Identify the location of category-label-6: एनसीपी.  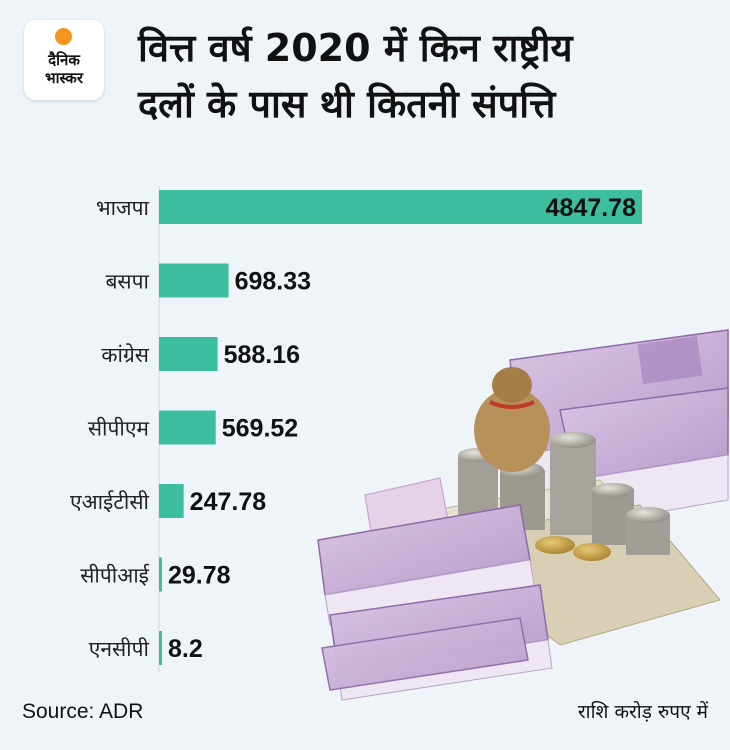
(119, 649).